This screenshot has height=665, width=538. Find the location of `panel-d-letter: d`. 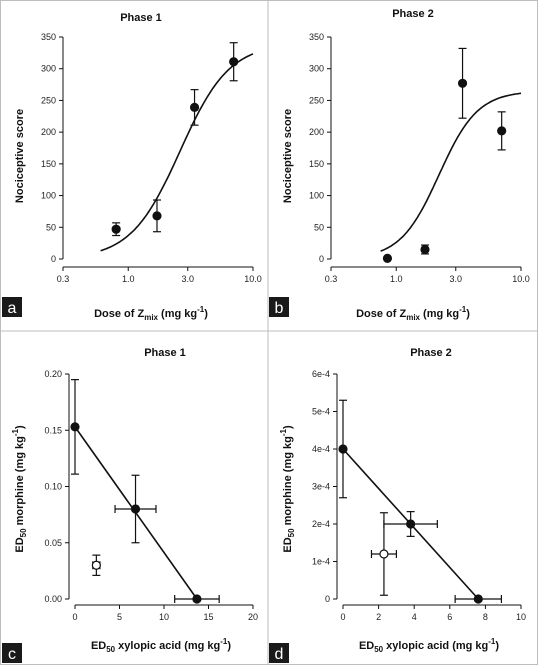

panel-d-letter: d is located at coordinates (279, 654).